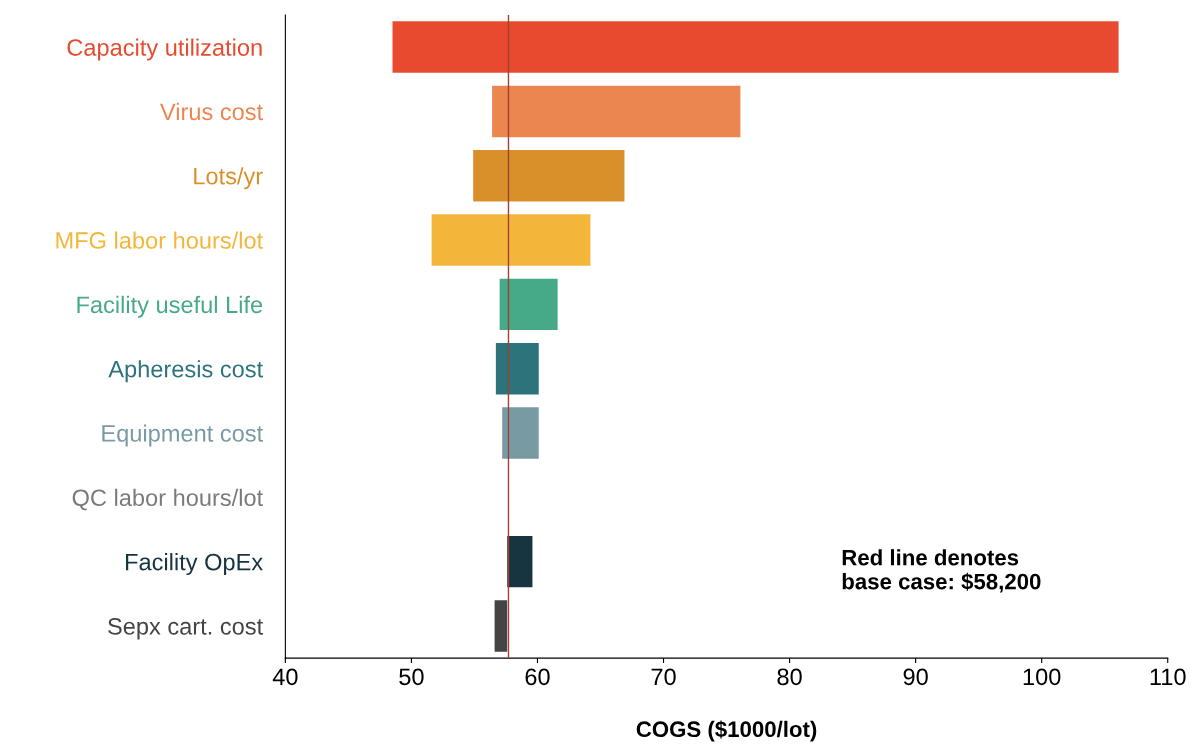 Image resolution: width=1194 pixels, height=747 pixels. What do you see at coordinates (941, 571) in the screenshot?
I see `annotation: Red line denotes base case: $58,200` at bounding box center [941, 571].